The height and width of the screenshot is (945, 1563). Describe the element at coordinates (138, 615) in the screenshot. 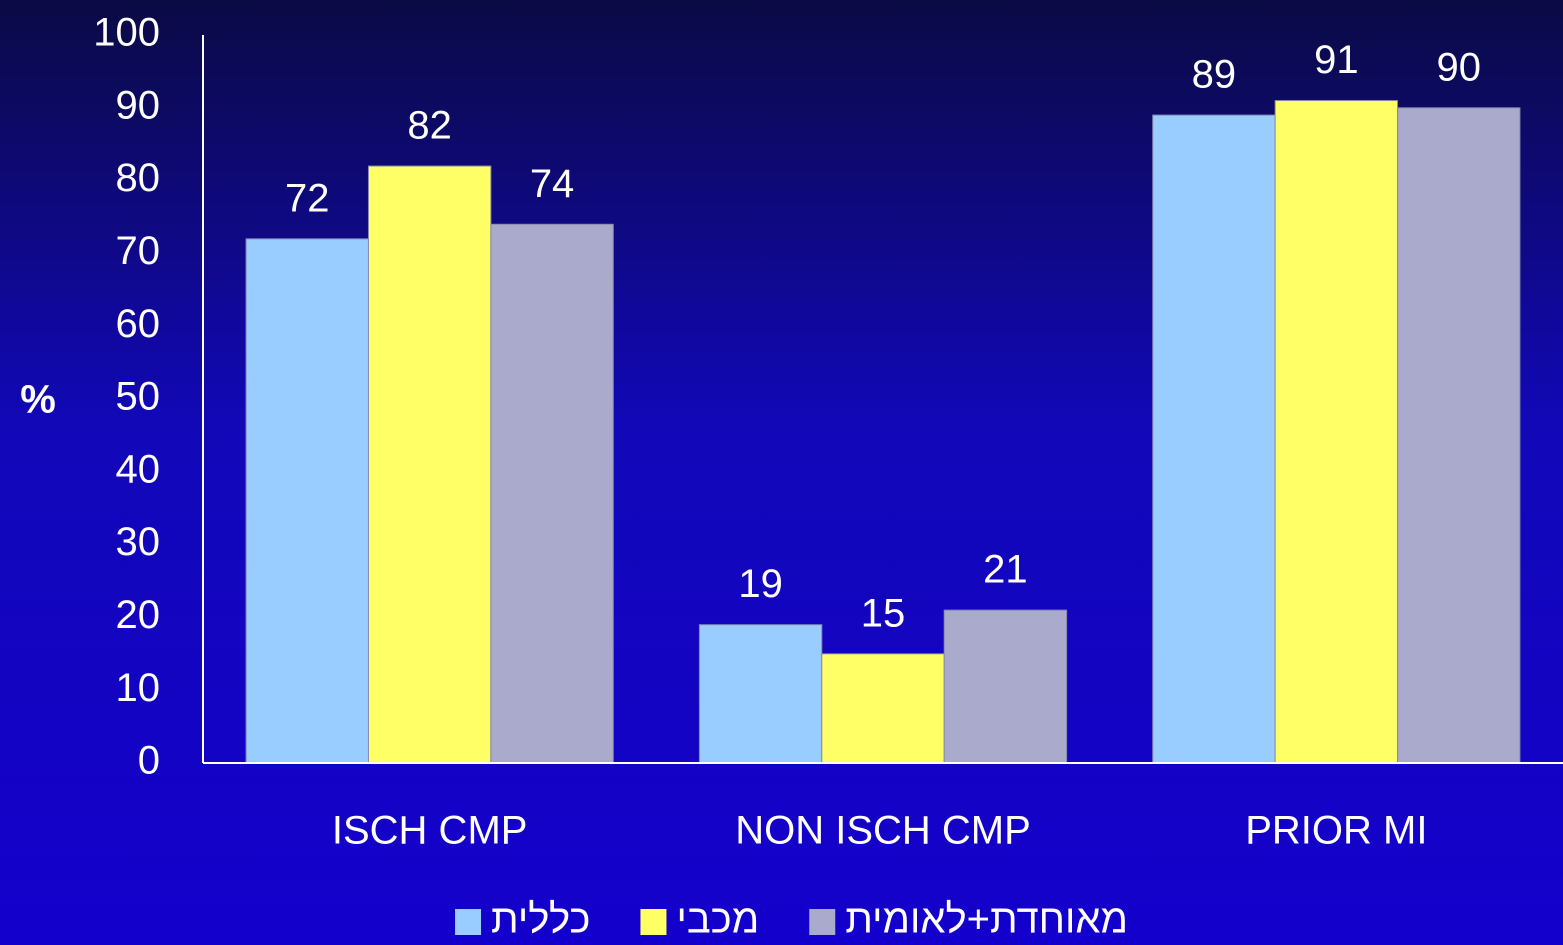

I see `y-tick-label: 20` at that location.